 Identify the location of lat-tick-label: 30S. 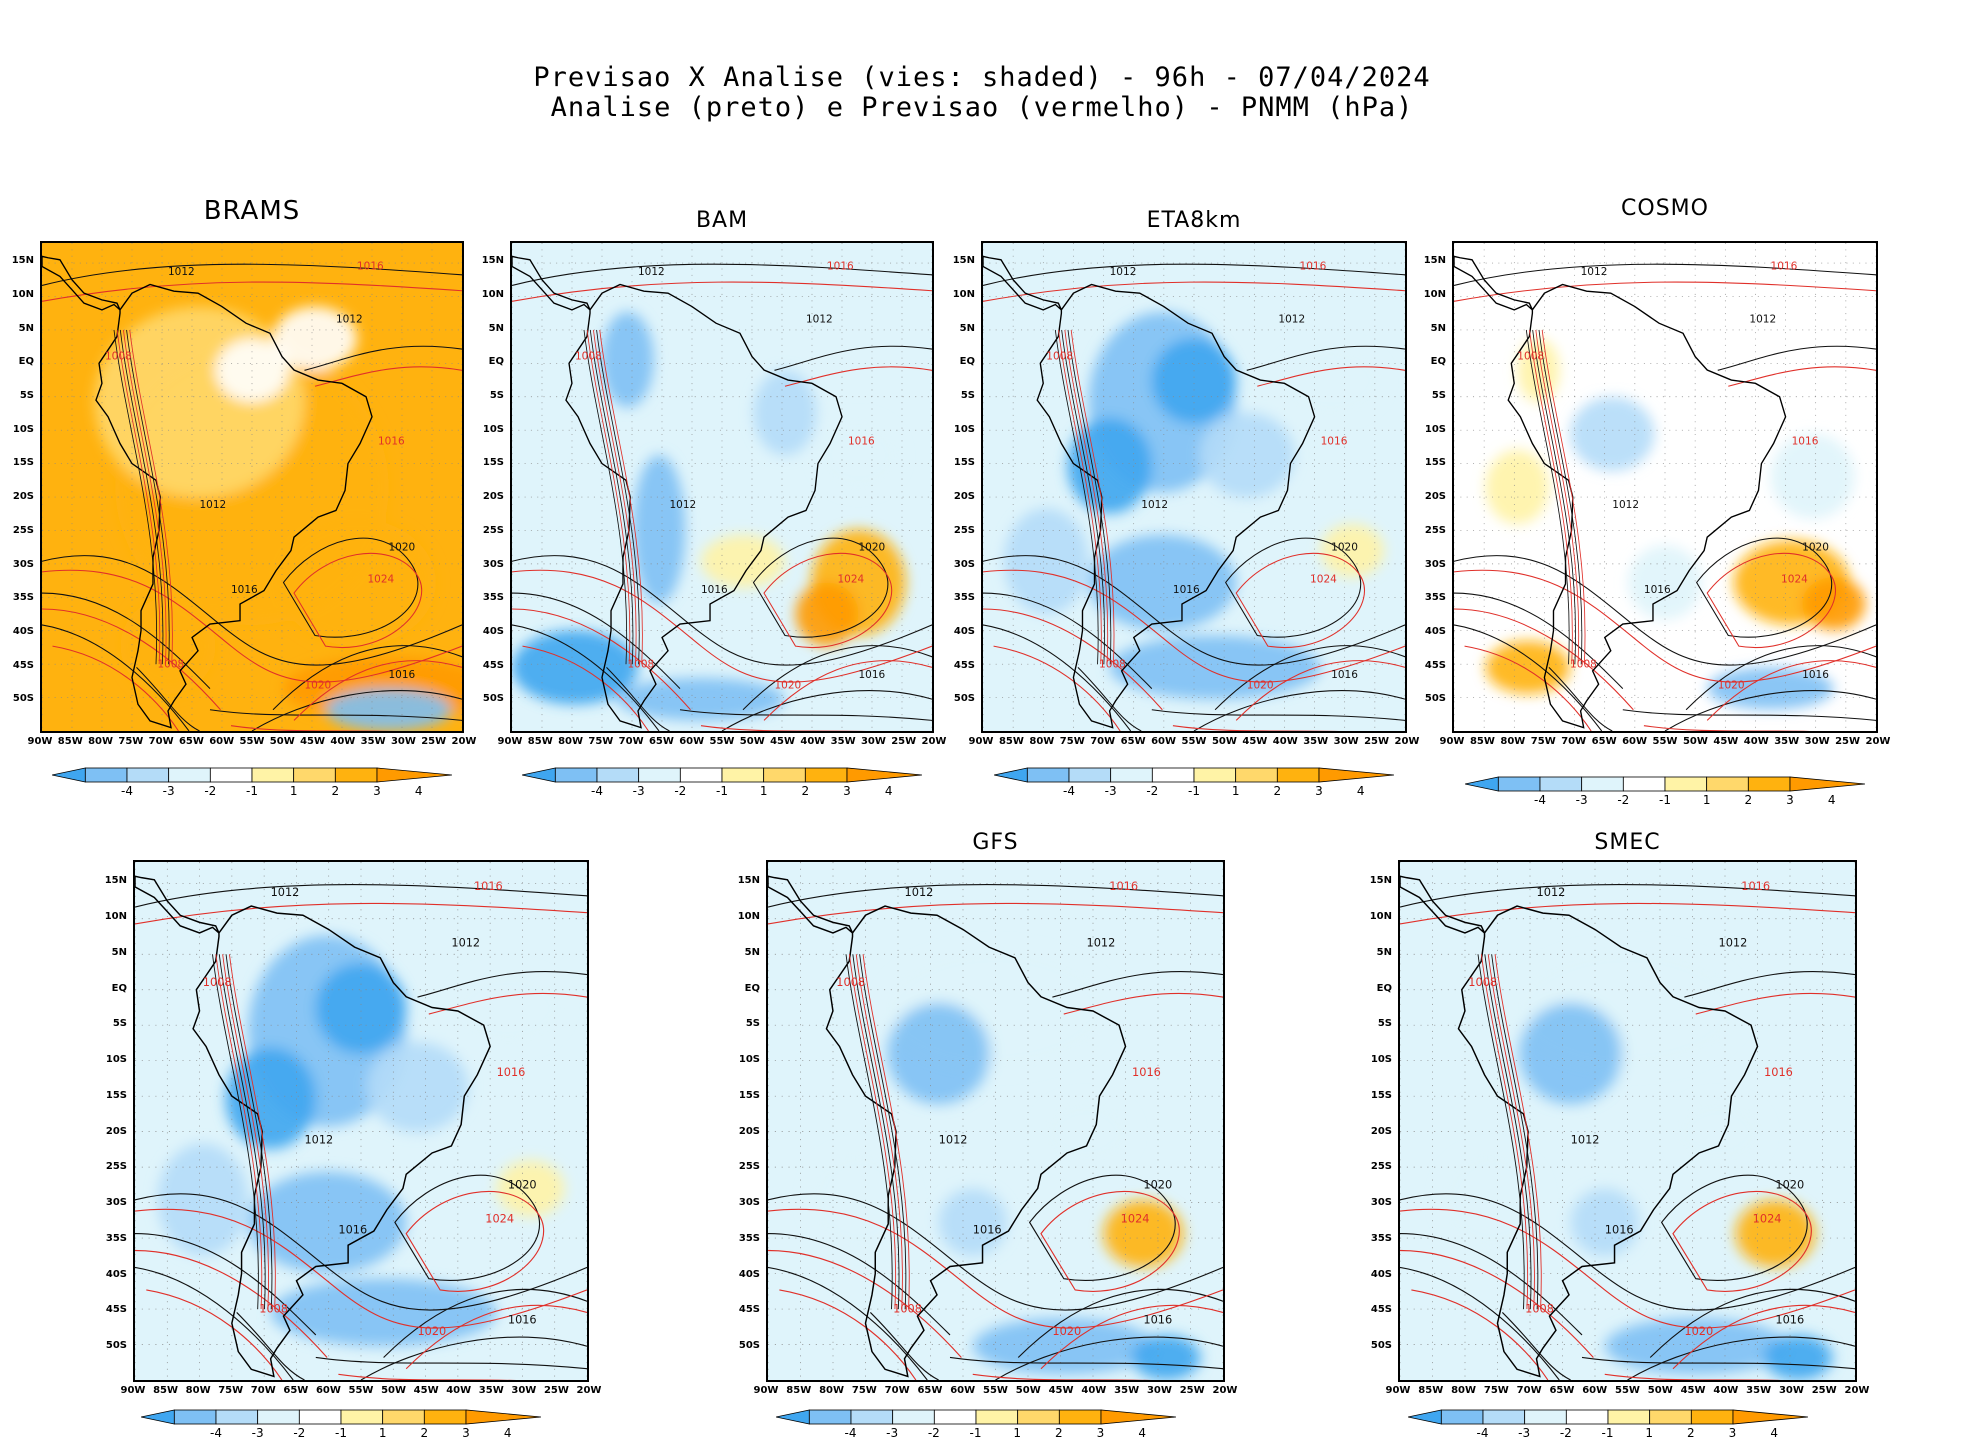
(116, 1203).